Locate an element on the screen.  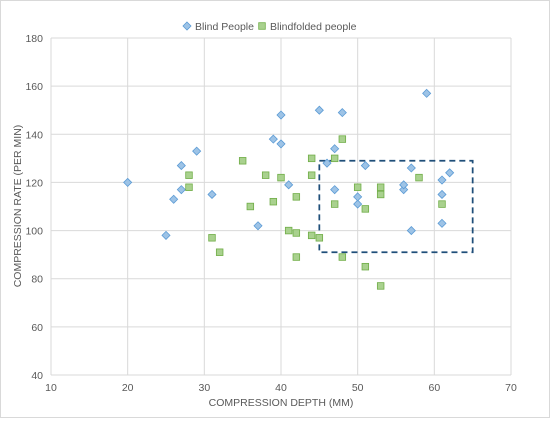
x-tick-label: 40 is located at coordinates (281, 388).